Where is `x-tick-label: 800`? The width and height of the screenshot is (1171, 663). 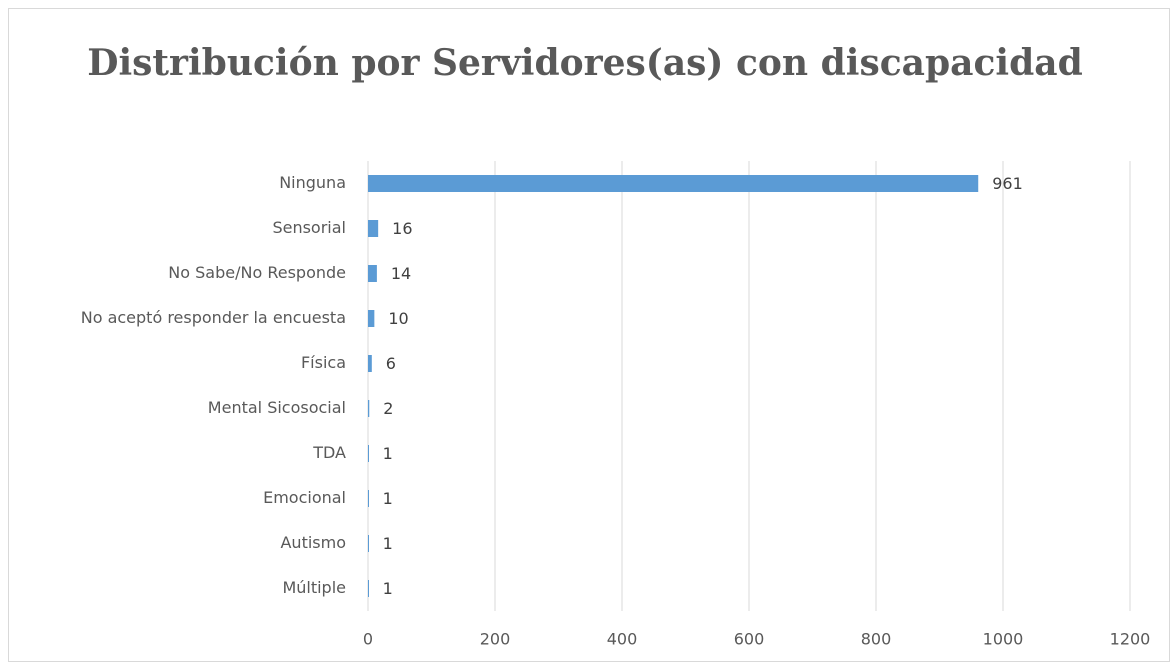
x-tick-label: 800 is located at coordinates (876, 639).